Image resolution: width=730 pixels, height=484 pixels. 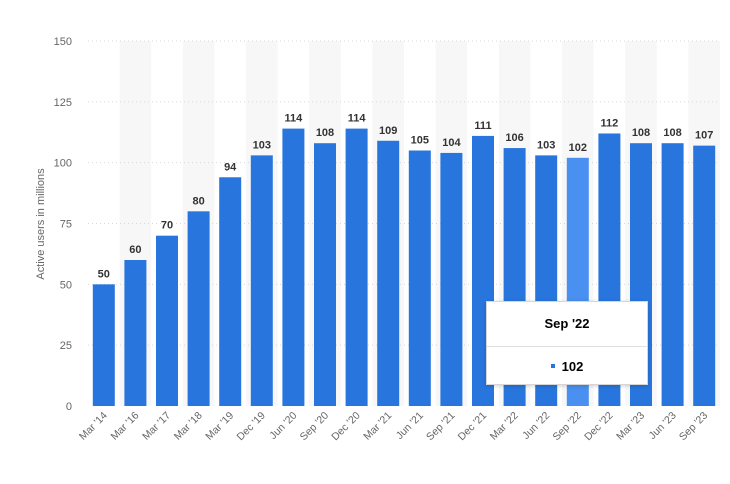 I want to click on data-label: 112, so click(x=610, y=123).